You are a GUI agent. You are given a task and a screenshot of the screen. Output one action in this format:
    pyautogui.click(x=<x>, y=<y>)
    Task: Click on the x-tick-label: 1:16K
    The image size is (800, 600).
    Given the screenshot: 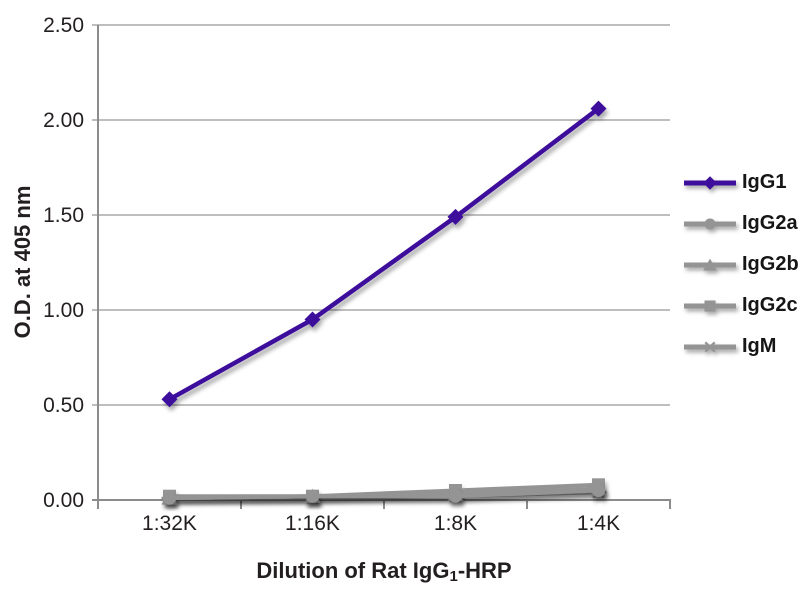 What is the action you would take?
    pyautogui.click(x=312, y=523)
    